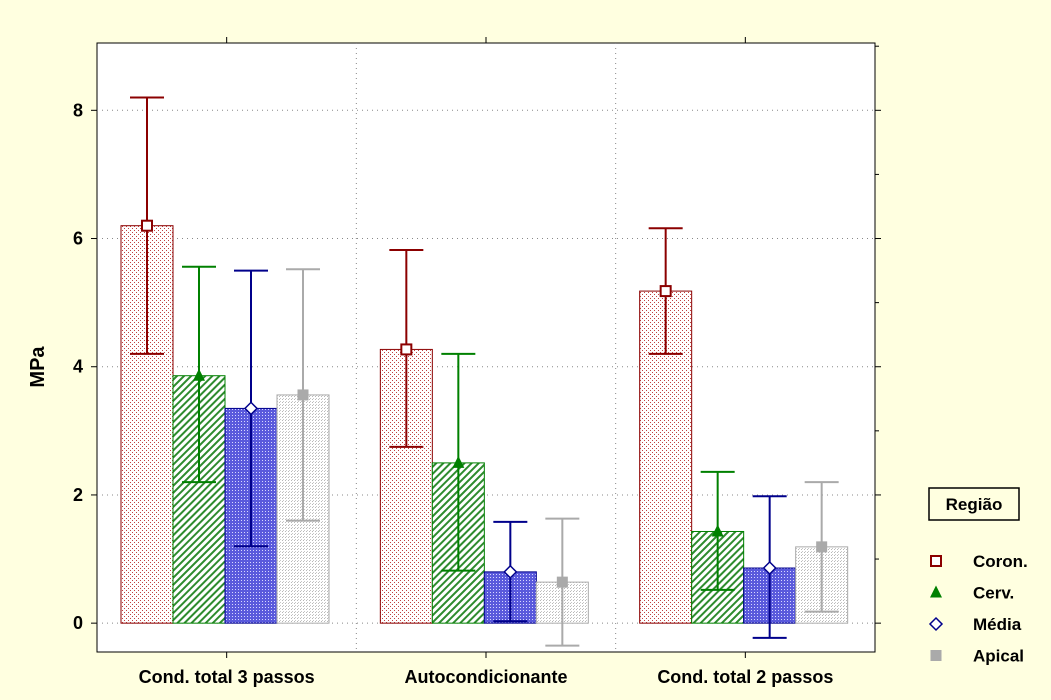 The height and width of the screenshot is (700, 1051). Describe the element at coordinates (78, 495) in the screenshot. I see `y-tick-label: 2` at that location.